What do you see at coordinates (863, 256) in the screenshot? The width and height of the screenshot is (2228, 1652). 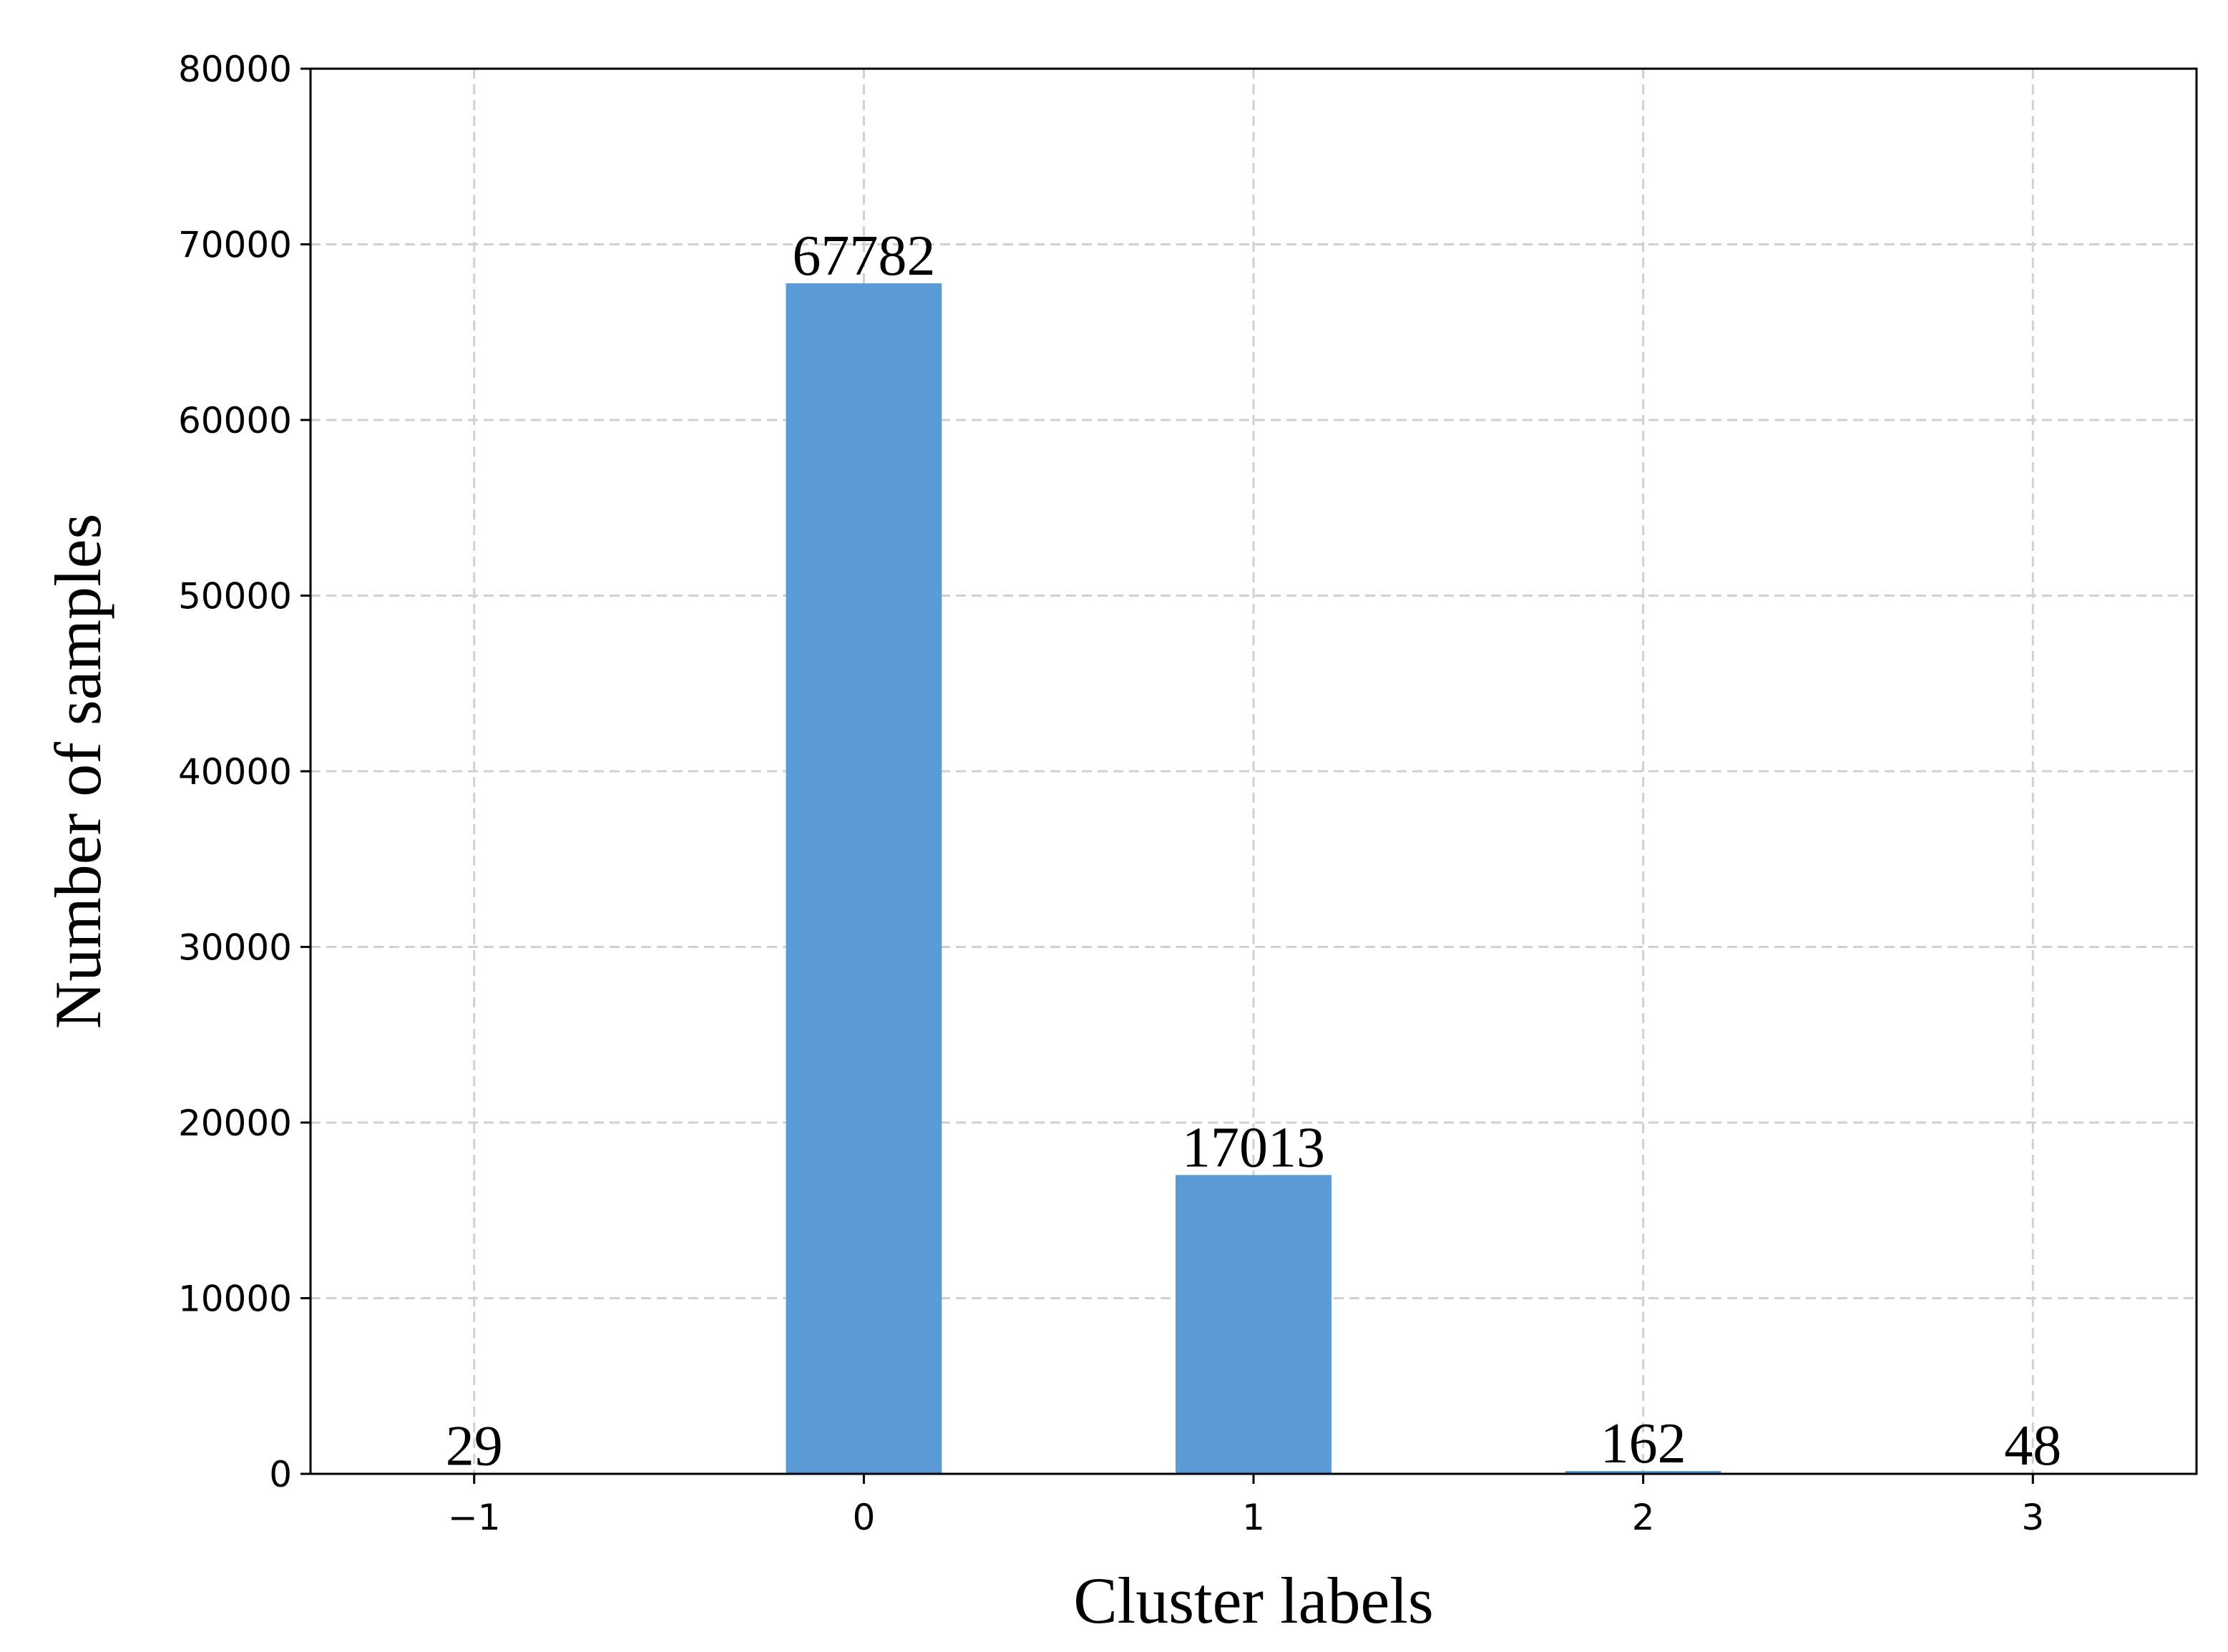 I see `data-label: 67782` at bounding box center [863, 256].